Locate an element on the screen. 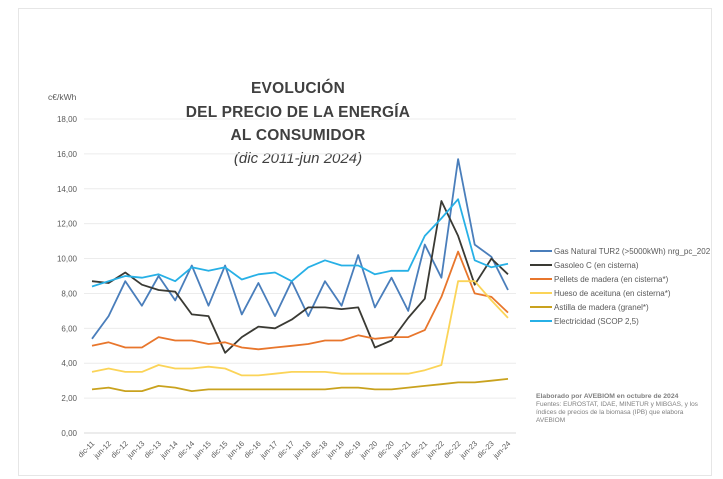 Image resolution: width=723 pixels, height=479 pixels. x-tick-label: dic-19 is located at coordinates (352, 449).